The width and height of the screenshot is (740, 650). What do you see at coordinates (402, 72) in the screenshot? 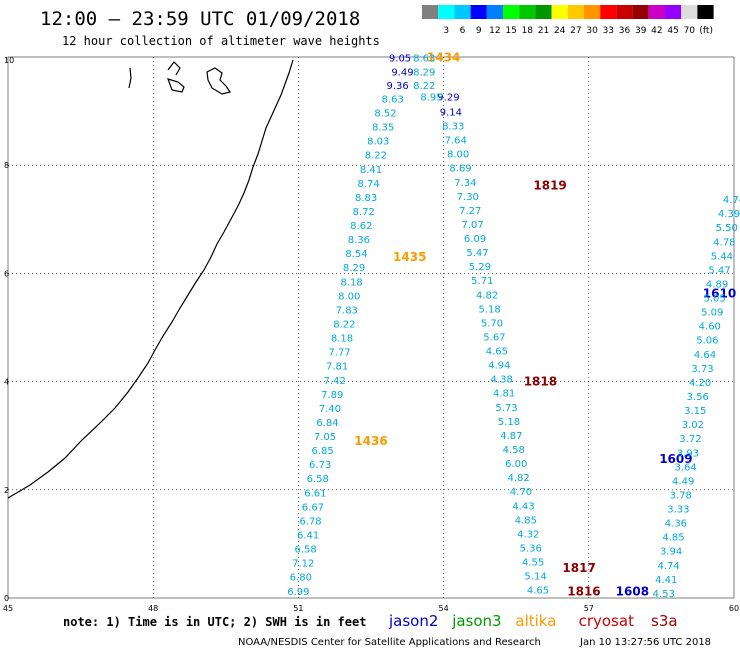
I see `wave-height-value: 9.49` at bounding box center [402, 72].